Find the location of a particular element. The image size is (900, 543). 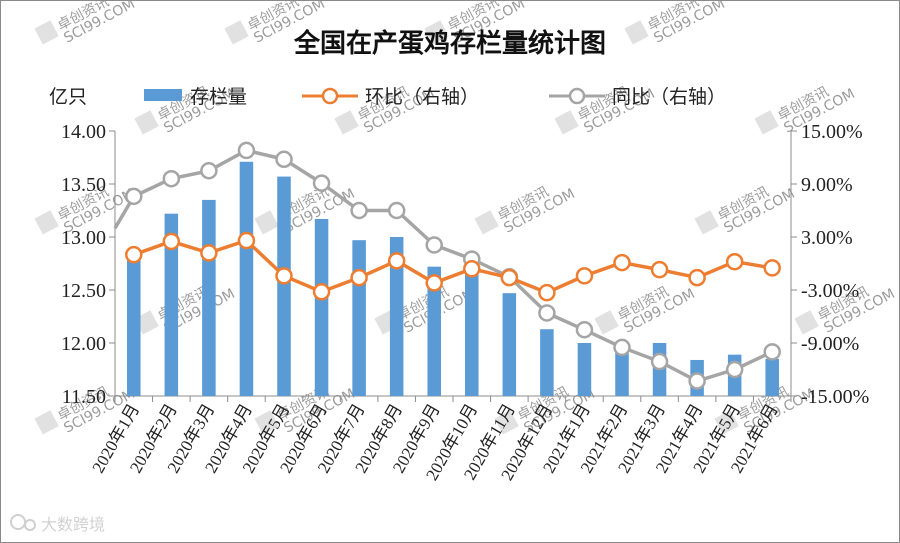

brand-logo-text: 大数跨境 is located at coordinates (73, 524).